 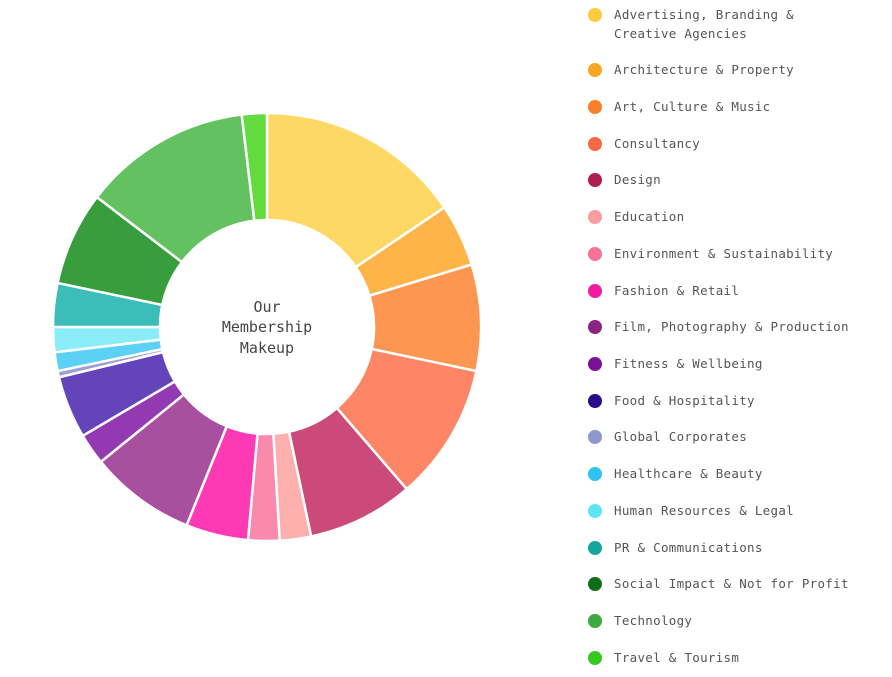 I want to click on legend-item: Architecture & Property, so click(x=736, y=69).